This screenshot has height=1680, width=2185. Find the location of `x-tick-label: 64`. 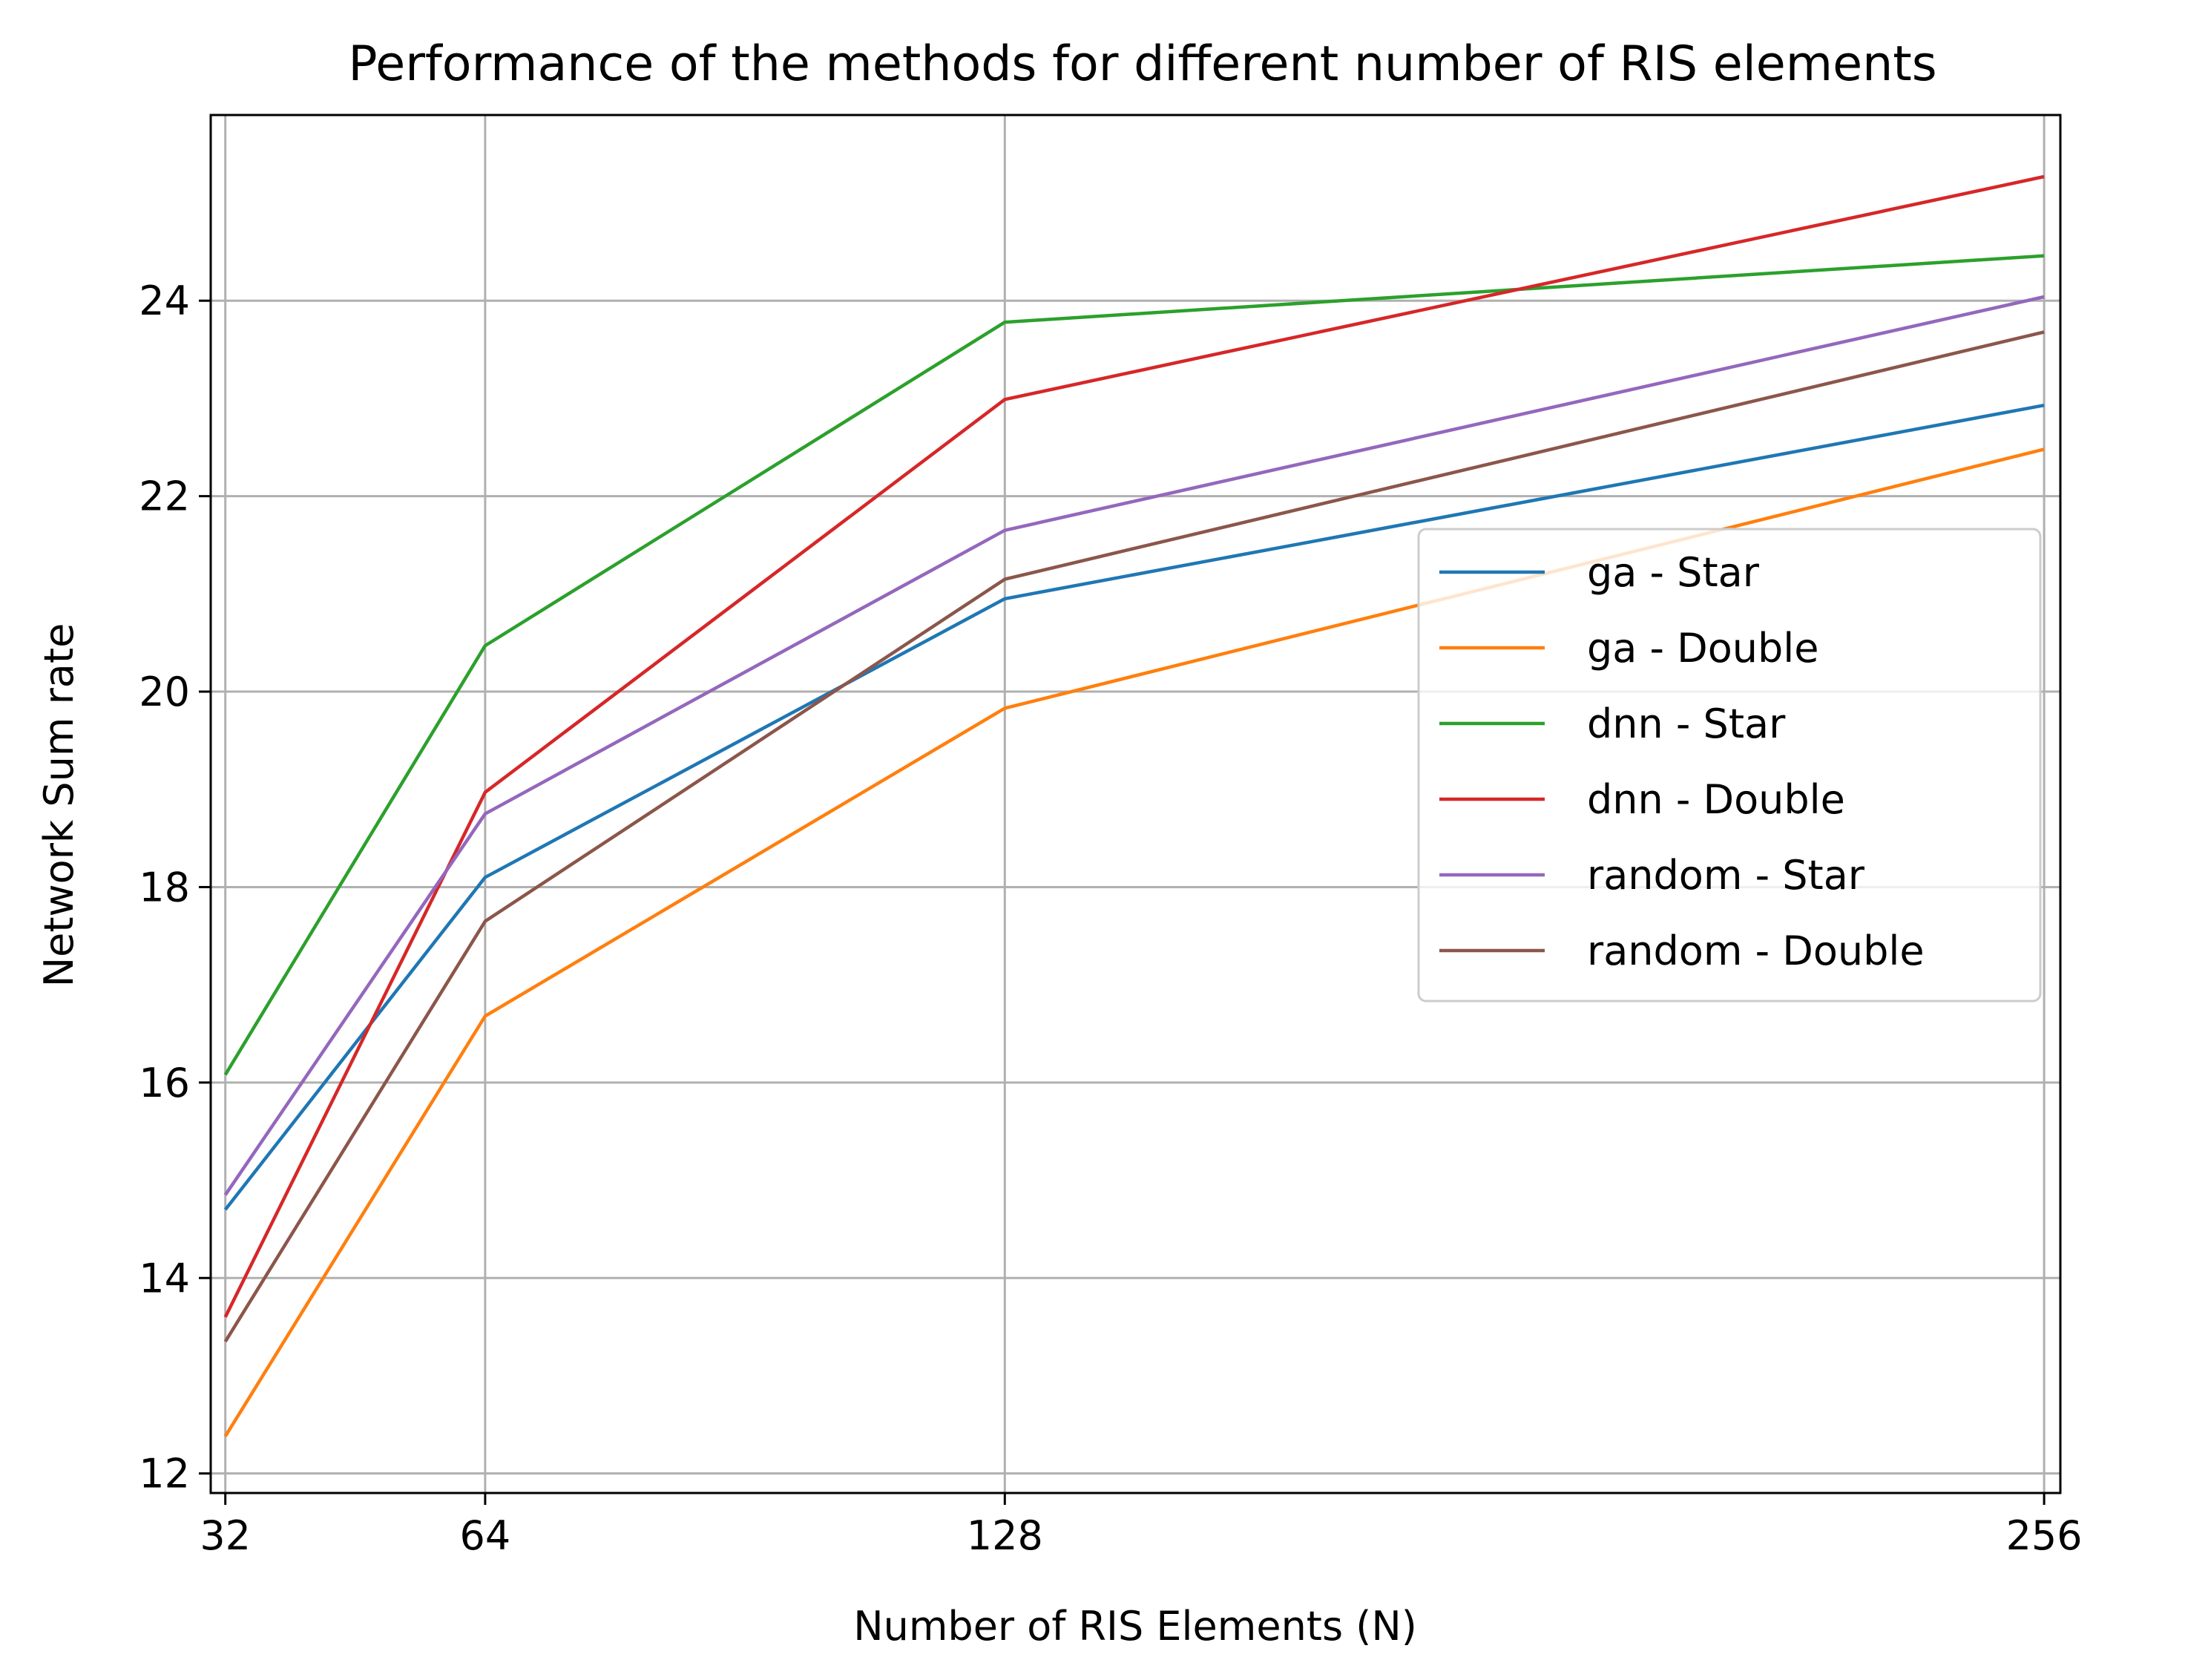

x-tick-label: 64 is located at coordinates (485, 1536).